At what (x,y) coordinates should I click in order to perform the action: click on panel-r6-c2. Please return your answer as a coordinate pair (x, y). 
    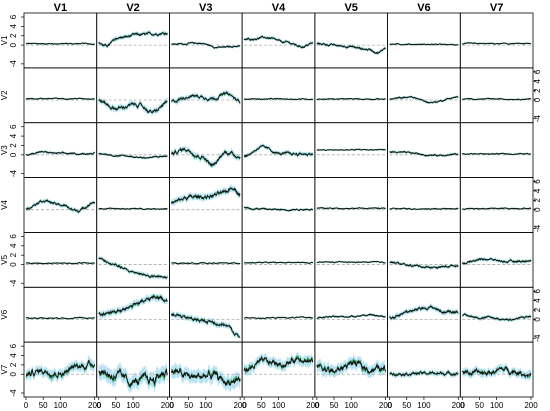
    Looking at the image, I should click on (133, 314).